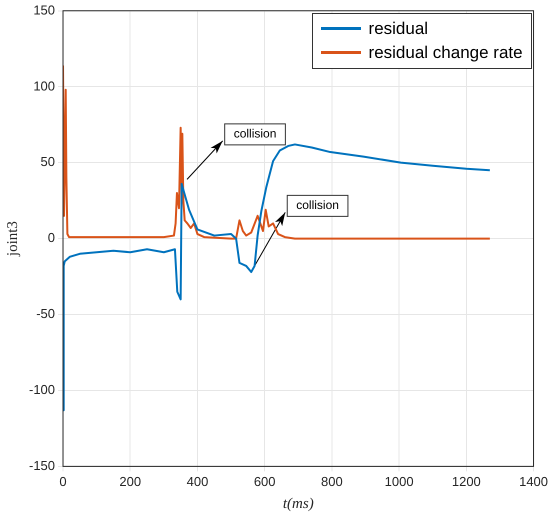 The image size is (551, 515). Describe the element at coordinates (12, 239) in the screenshot. I see `y-axis-title: joint3` at that location.